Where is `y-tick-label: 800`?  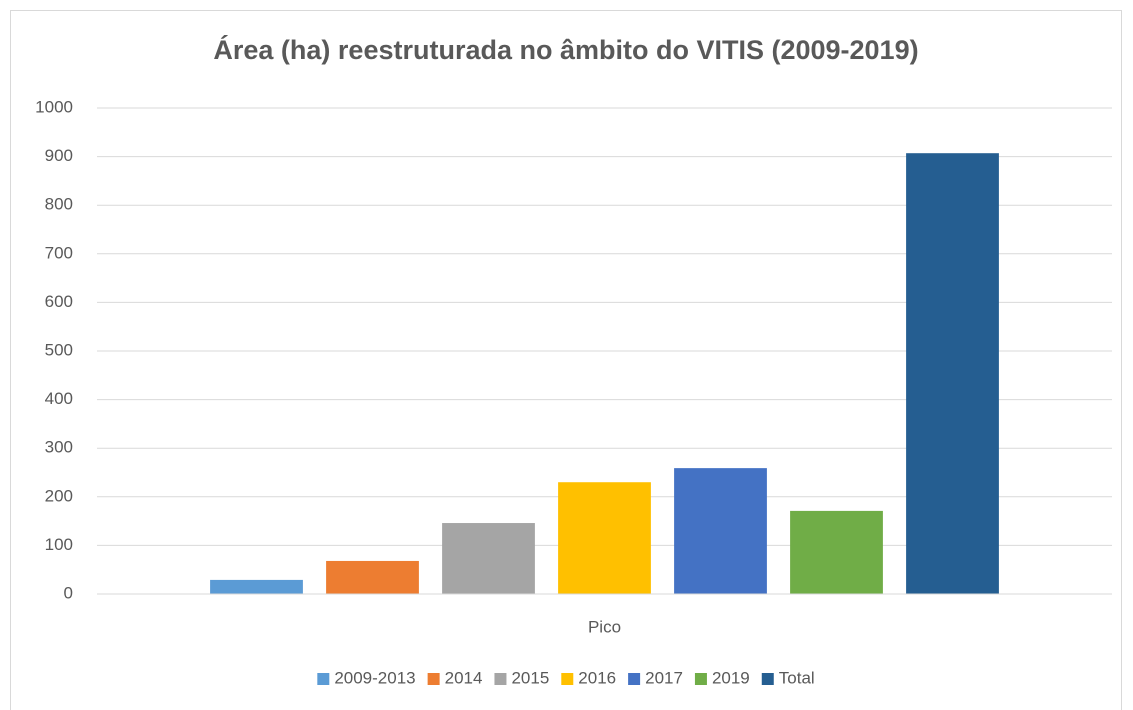 y-tick-label: 800 is located at coordinates (59, 204).